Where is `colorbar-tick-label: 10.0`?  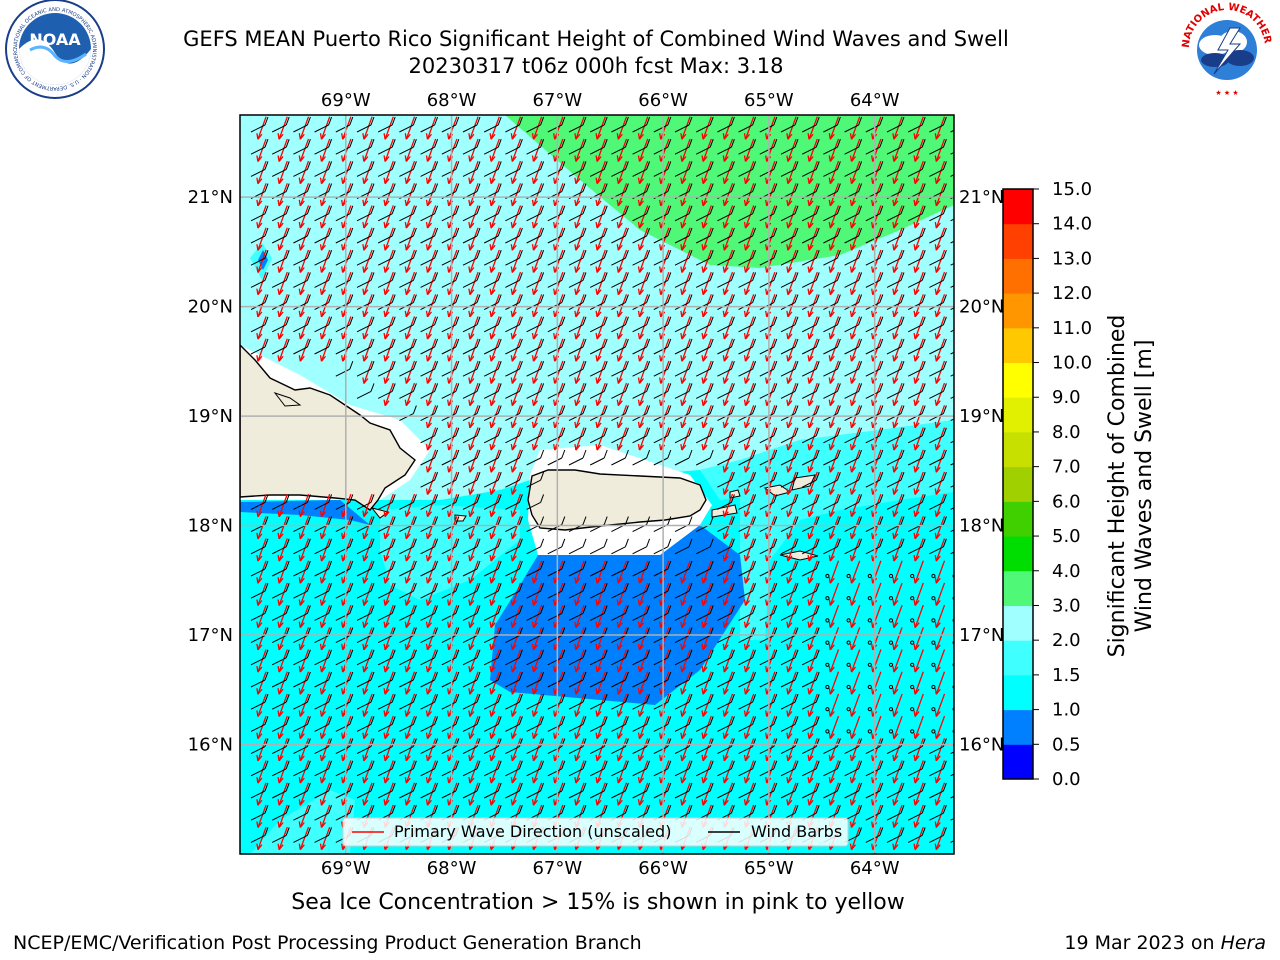 colorbar-tick-label: 10.0 is located at coordinates (1072, 363).